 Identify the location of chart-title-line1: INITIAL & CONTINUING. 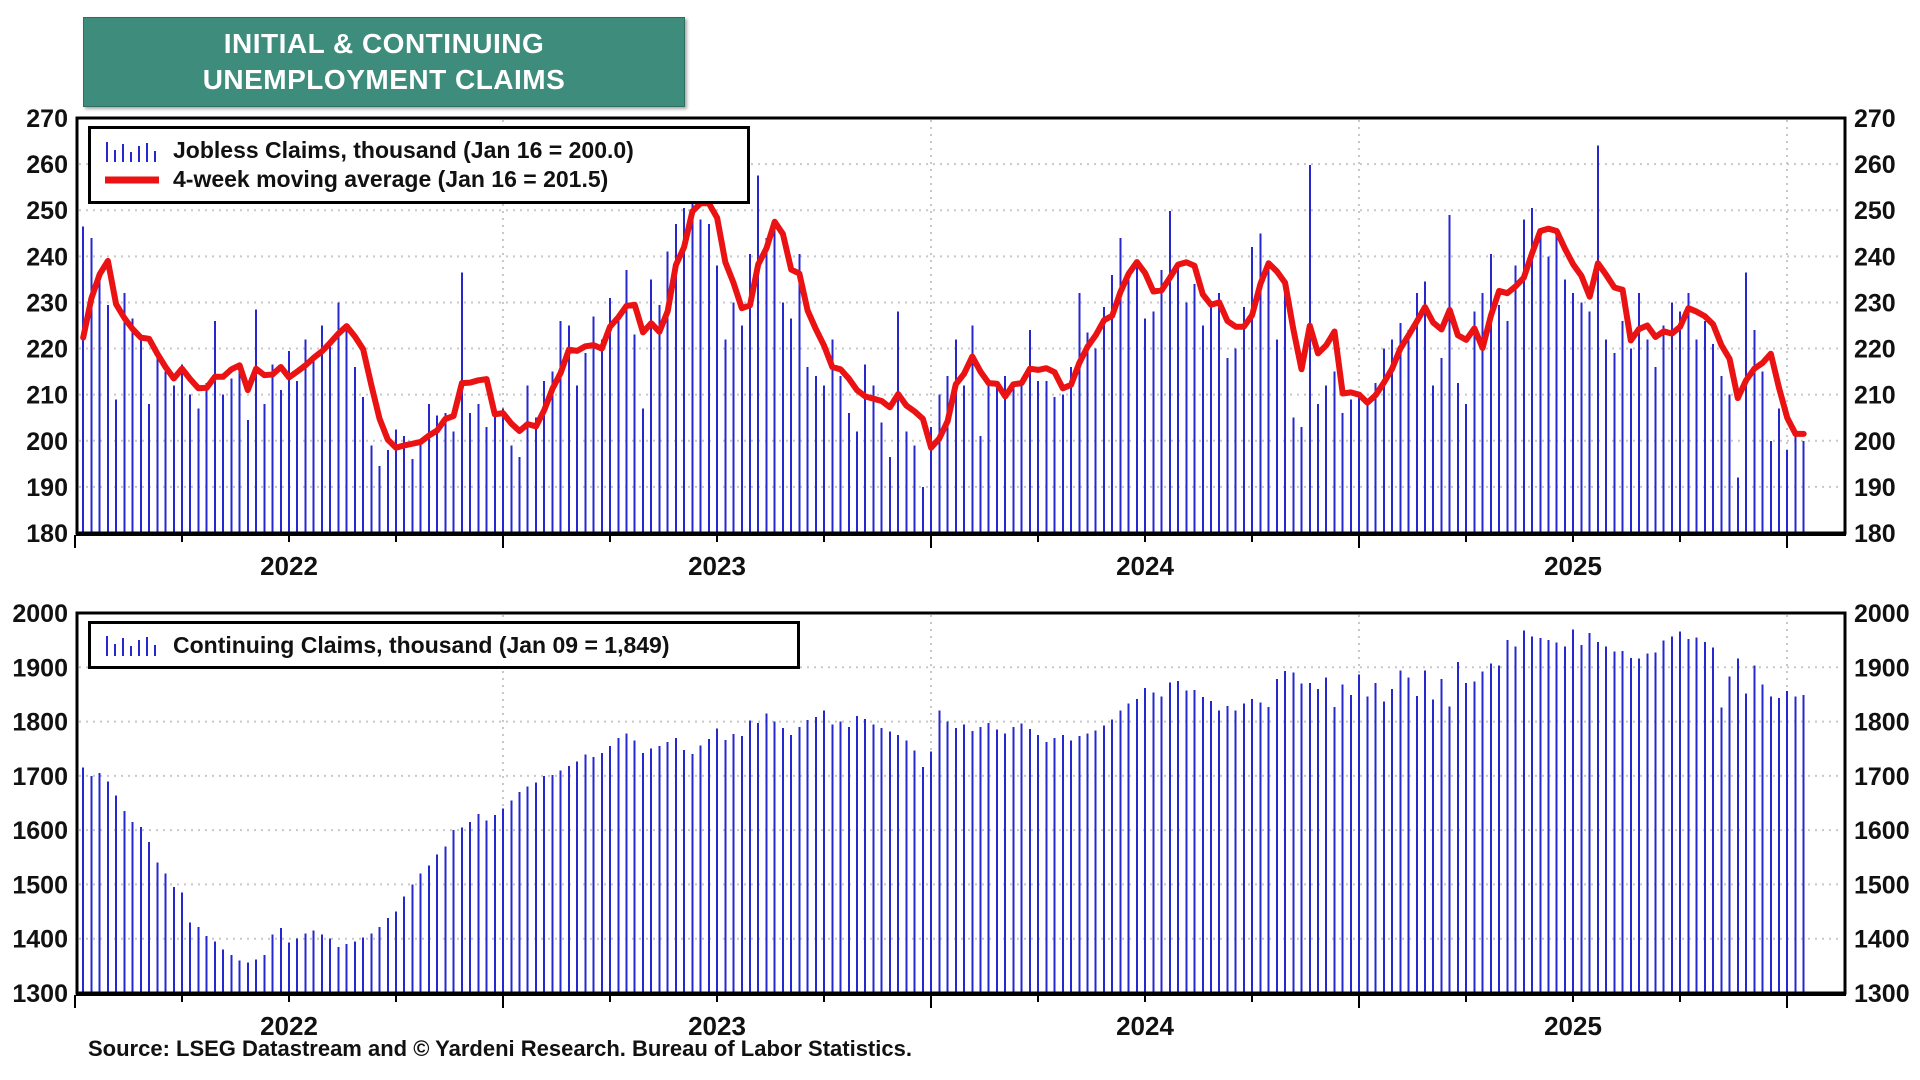
(384, 43).